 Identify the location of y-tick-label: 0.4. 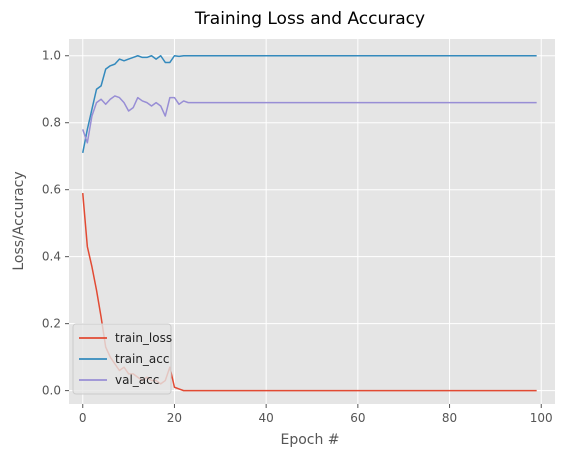
(51, 257).